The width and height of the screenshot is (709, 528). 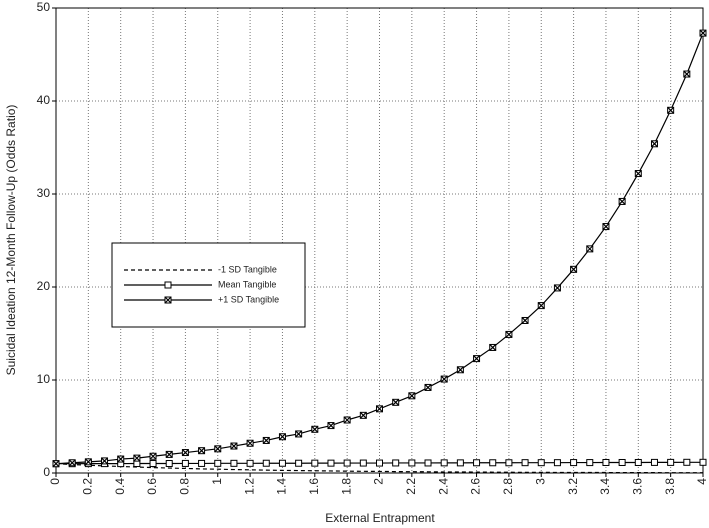 I want to click on x-tick-label: 3.8, so click(x=670, y=486).